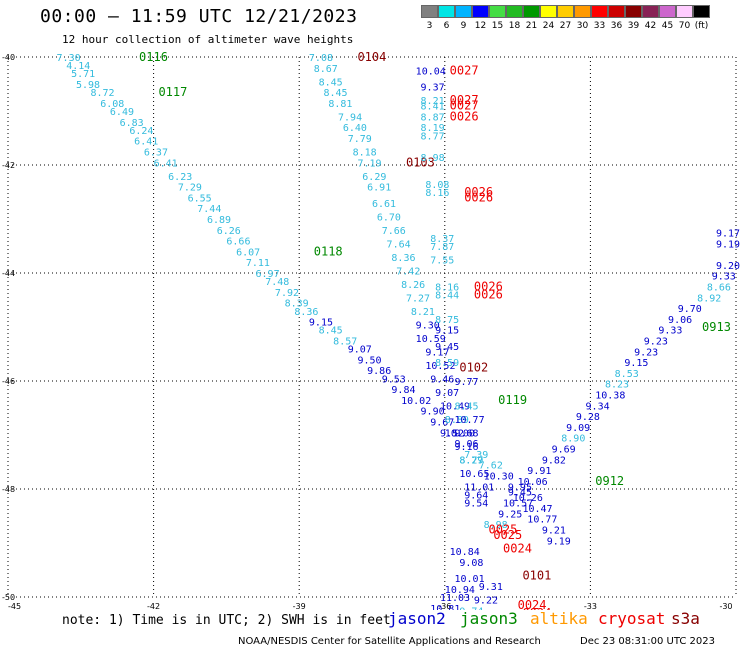 The width and height of the screenshot is (740, 650). Describe the element at coordinates (8, 597) in the screenshot. I see `lat-tick-label: -50` at that location.